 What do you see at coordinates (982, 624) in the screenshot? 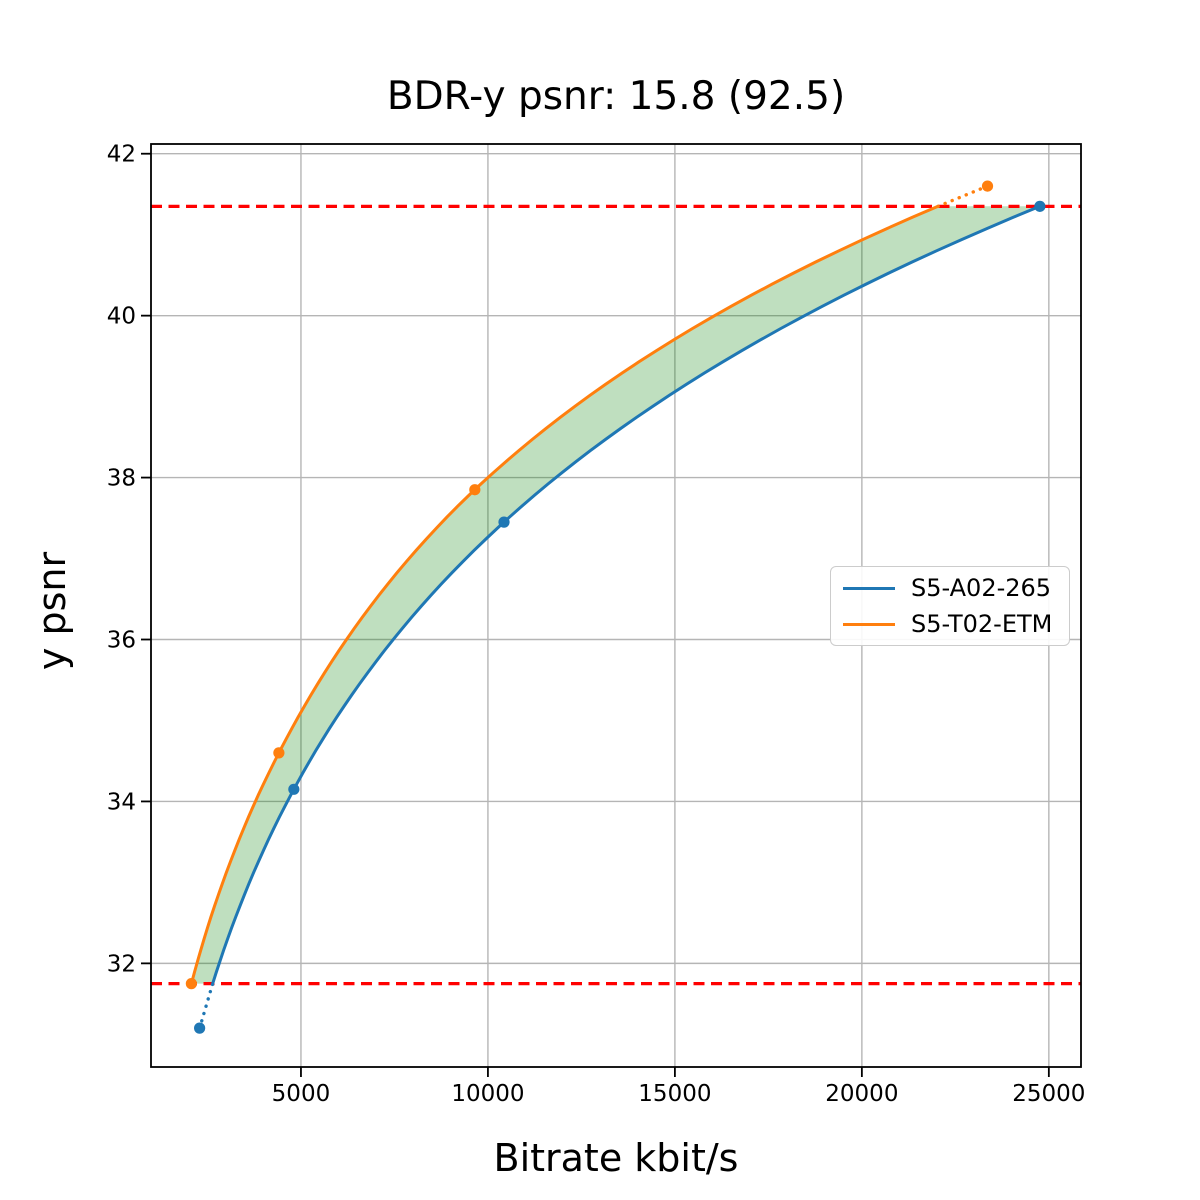
I see `legend-label: S5-T02-ETM` at bounding box center [982, 624].